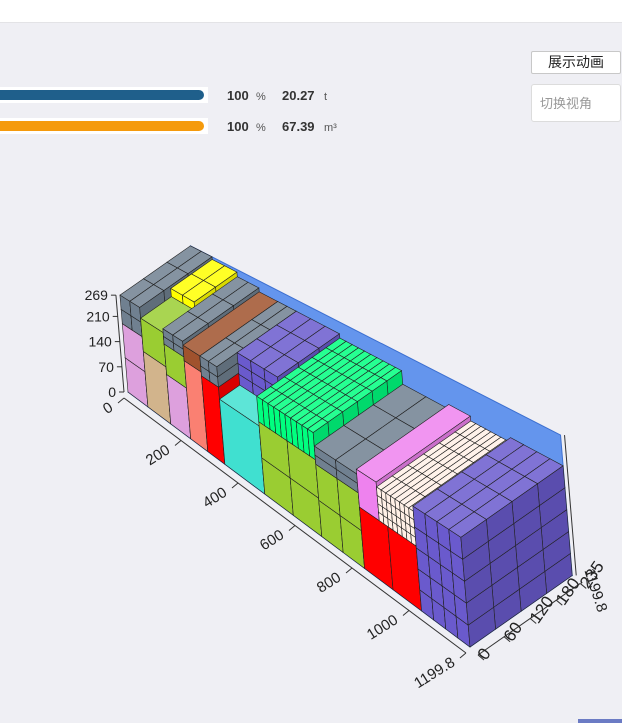 This screenshot has height=723, width=622. What do you see at coordinates (120, 344) in the screenshot?
I see `height-axis` at bounding box center [120, 344].